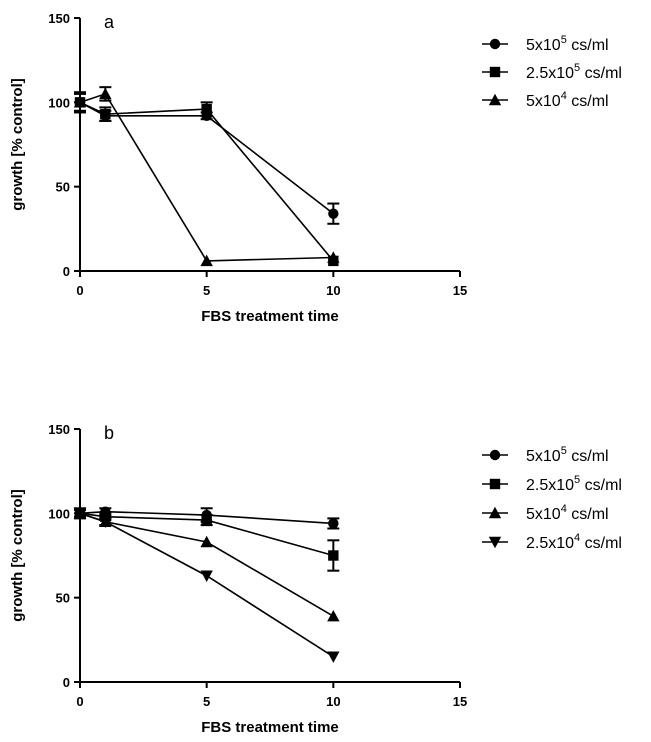 This screenshot has height=742, width=651. I want to click on legend-label: 2.5x104 cs/ml, so click(574, 542).